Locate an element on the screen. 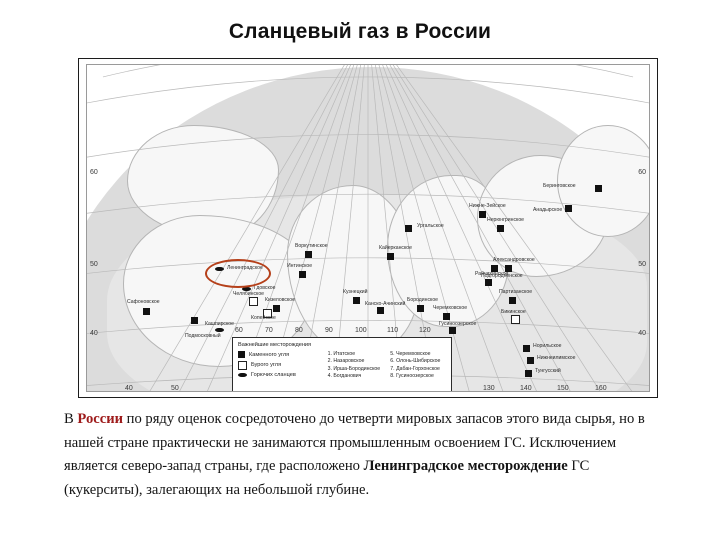 This screenshot has width=720, height=540. latitude-tick-right: 60 is located at coordinates (642, 172).